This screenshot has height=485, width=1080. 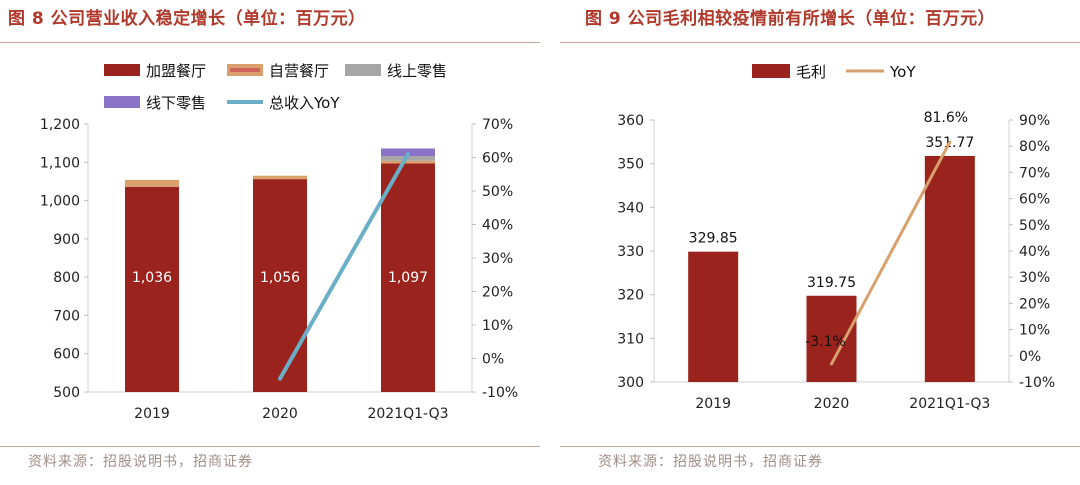 What do you see at coordinates (713, 239) in the screenshot?
I see `bar-data-label: 329.85` at bounding box center [713, 239].